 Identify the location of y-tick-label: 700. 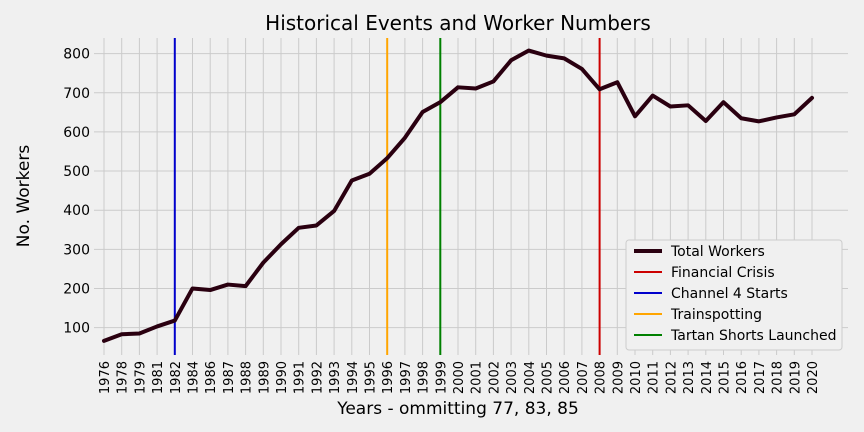
(76, 94).